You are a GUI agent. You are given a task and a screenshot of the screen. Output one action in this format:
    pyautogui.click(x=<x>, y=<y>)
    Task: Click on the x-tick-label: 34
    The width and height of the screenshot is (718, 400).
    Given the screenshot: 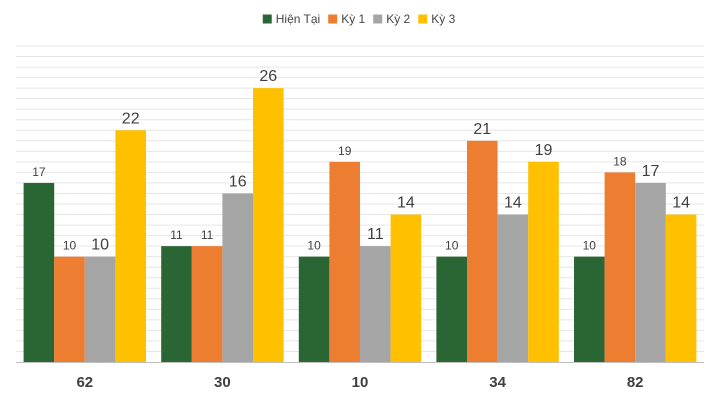 What is the action you would take?
    pyautogui.click(x=497, y=382)
    